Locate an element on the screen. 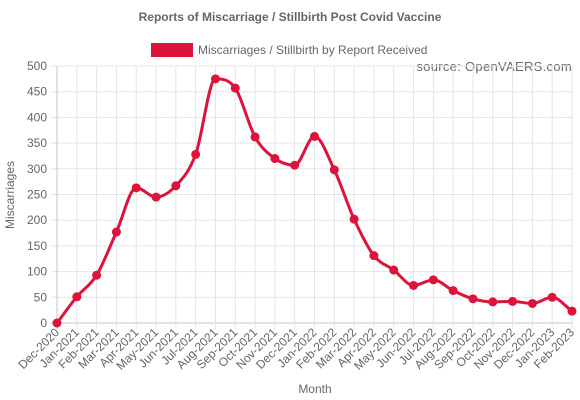 This screenshot has height=400, width=580. y-tick-label: 50 is located at coordinates (41, 297).